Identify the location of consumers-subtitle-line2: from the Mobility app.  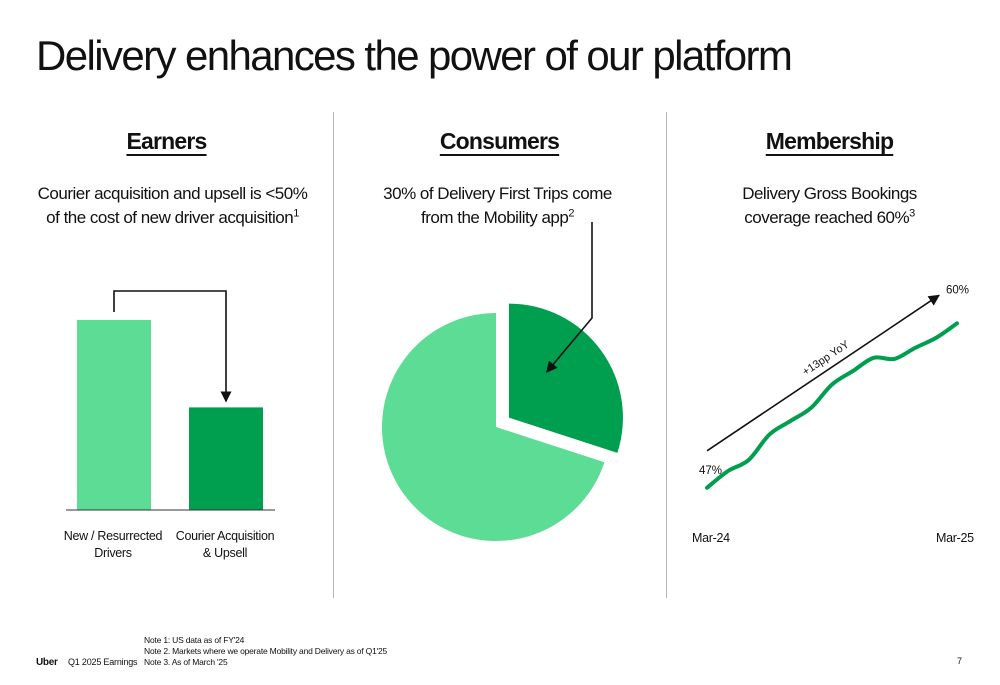
(495, 217).